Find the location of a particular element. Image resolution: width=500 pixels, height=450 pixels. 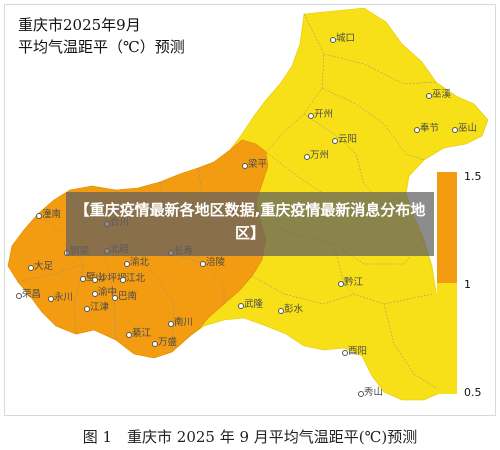

place-label: 渝中 is located at coordinates (104, 292).